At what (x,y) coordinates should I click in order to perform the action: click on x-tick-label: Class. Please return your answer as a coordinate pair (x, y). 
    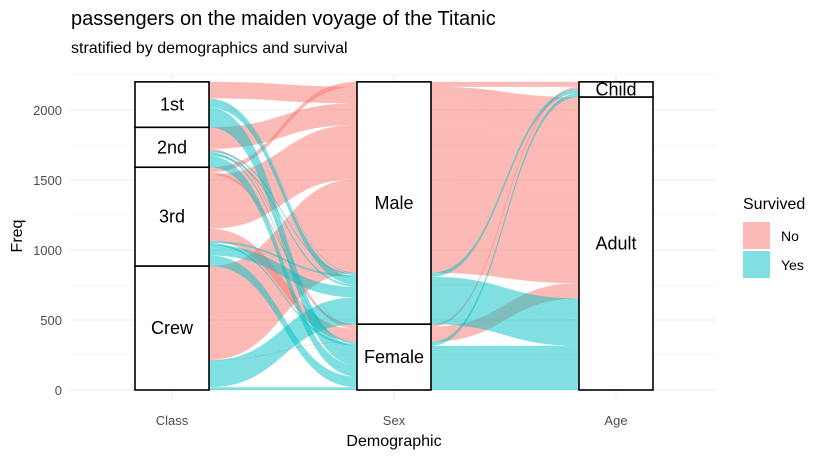
    Looking at the image, I should click on (172, 420).